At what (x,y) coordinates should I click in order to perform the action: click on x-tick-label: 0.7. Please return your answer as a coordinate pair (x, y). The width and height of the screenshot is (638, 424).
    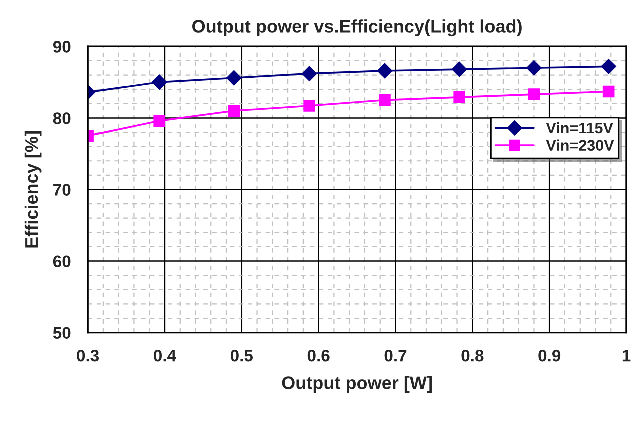
    Looking at the image, I should click on (395, 356).